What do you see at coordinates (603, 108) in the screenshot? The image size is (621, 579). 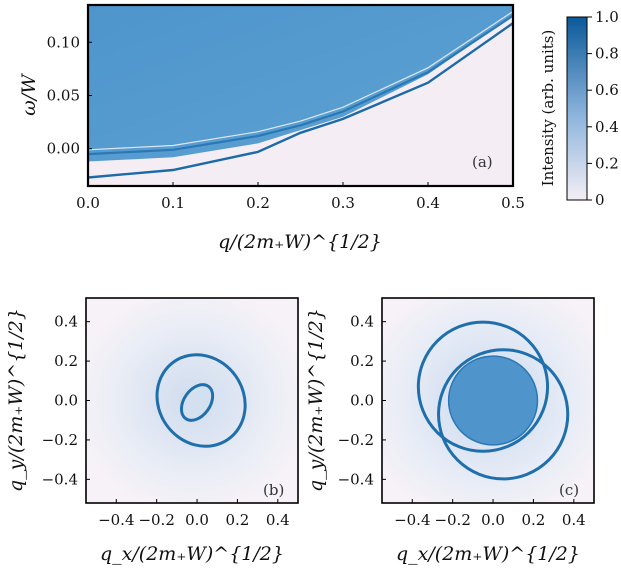 I see `colorbar-ticks: 1.0 0.8 0.6 0.4 0.2 0` at bounding box center [603, 108].